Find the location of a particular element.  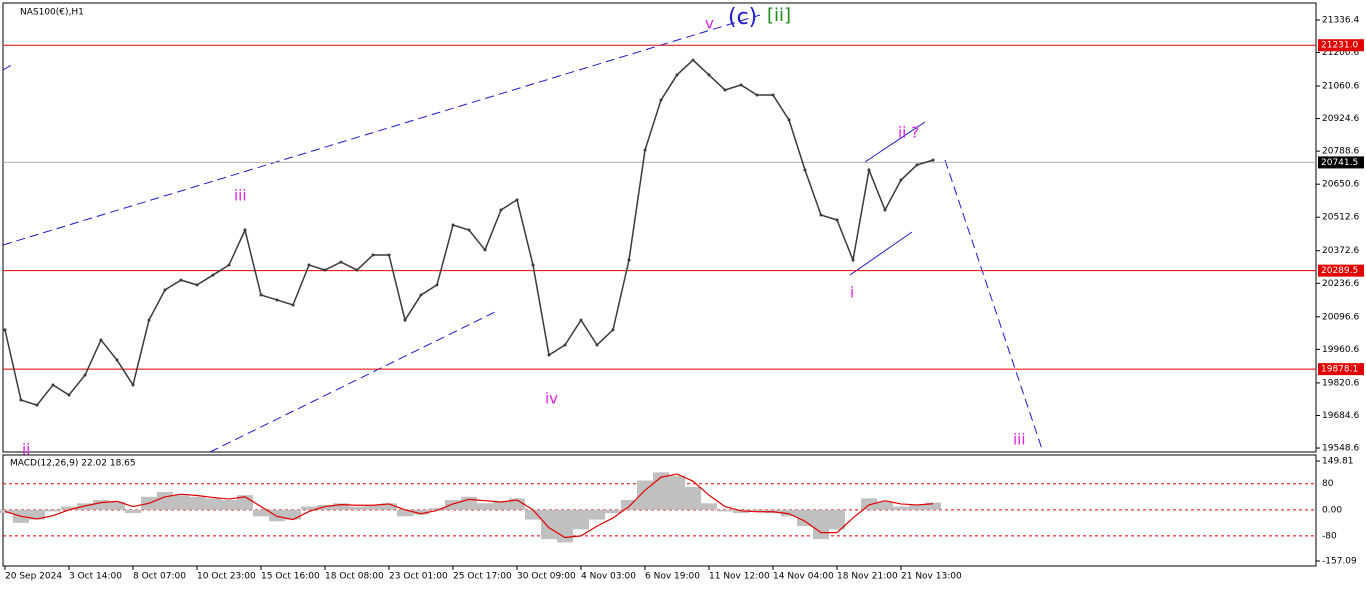

wedge-lines is located at coordinates (887, 198).